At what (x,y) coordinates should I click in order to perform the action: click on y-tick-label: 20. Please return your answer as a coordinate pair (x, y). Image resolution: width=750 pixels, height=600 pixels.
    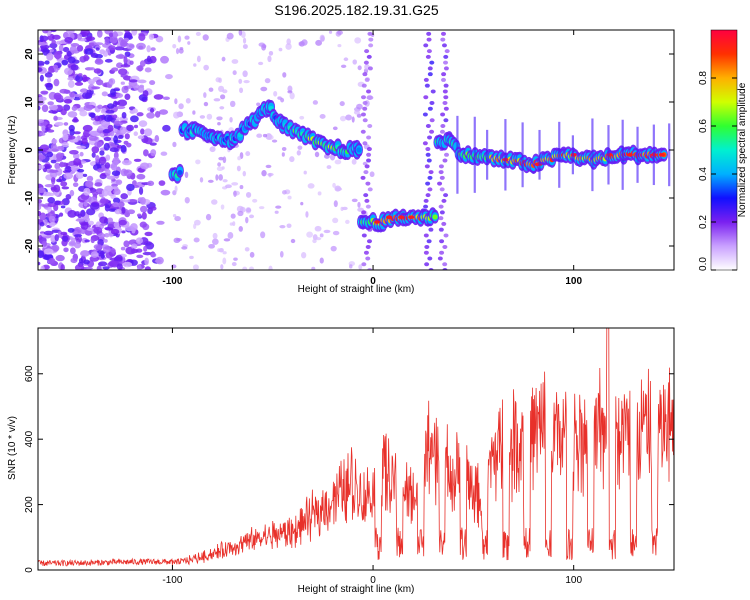
    Looking at the image, I should click on (29, 54).